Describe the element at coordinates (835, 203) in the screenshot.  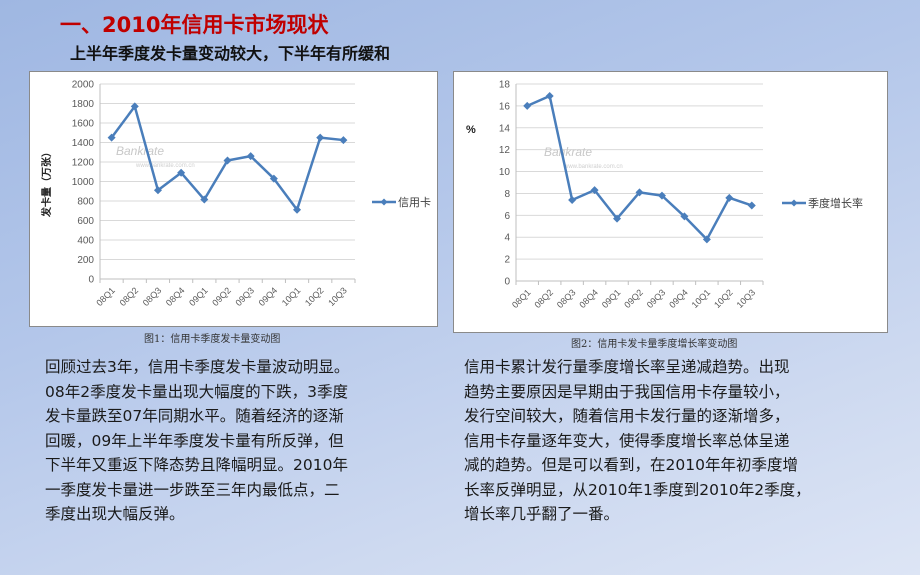
I see `legend-label: 季度增长率` at that location.